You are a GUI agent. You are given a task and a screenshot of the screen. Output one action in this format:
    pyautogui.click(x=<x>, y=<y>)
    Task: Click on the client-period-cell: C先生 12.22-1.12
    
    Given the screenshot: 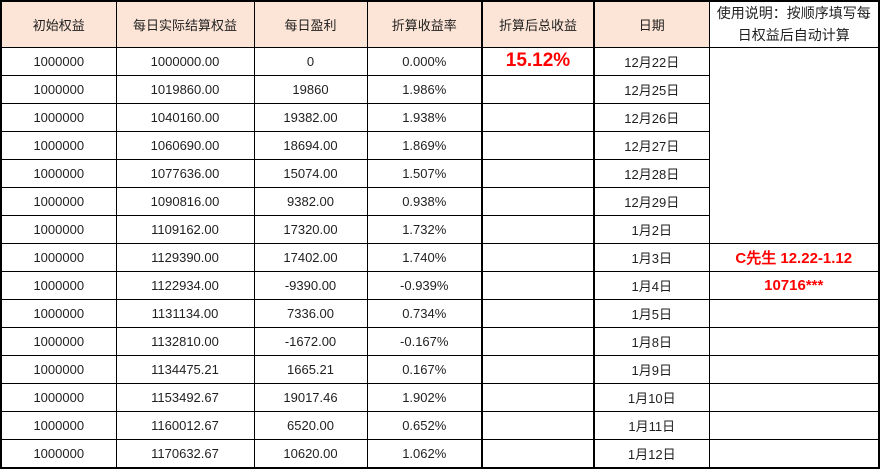 What is the action you would take?
    pyautogui.click(x=794, y=257)
    